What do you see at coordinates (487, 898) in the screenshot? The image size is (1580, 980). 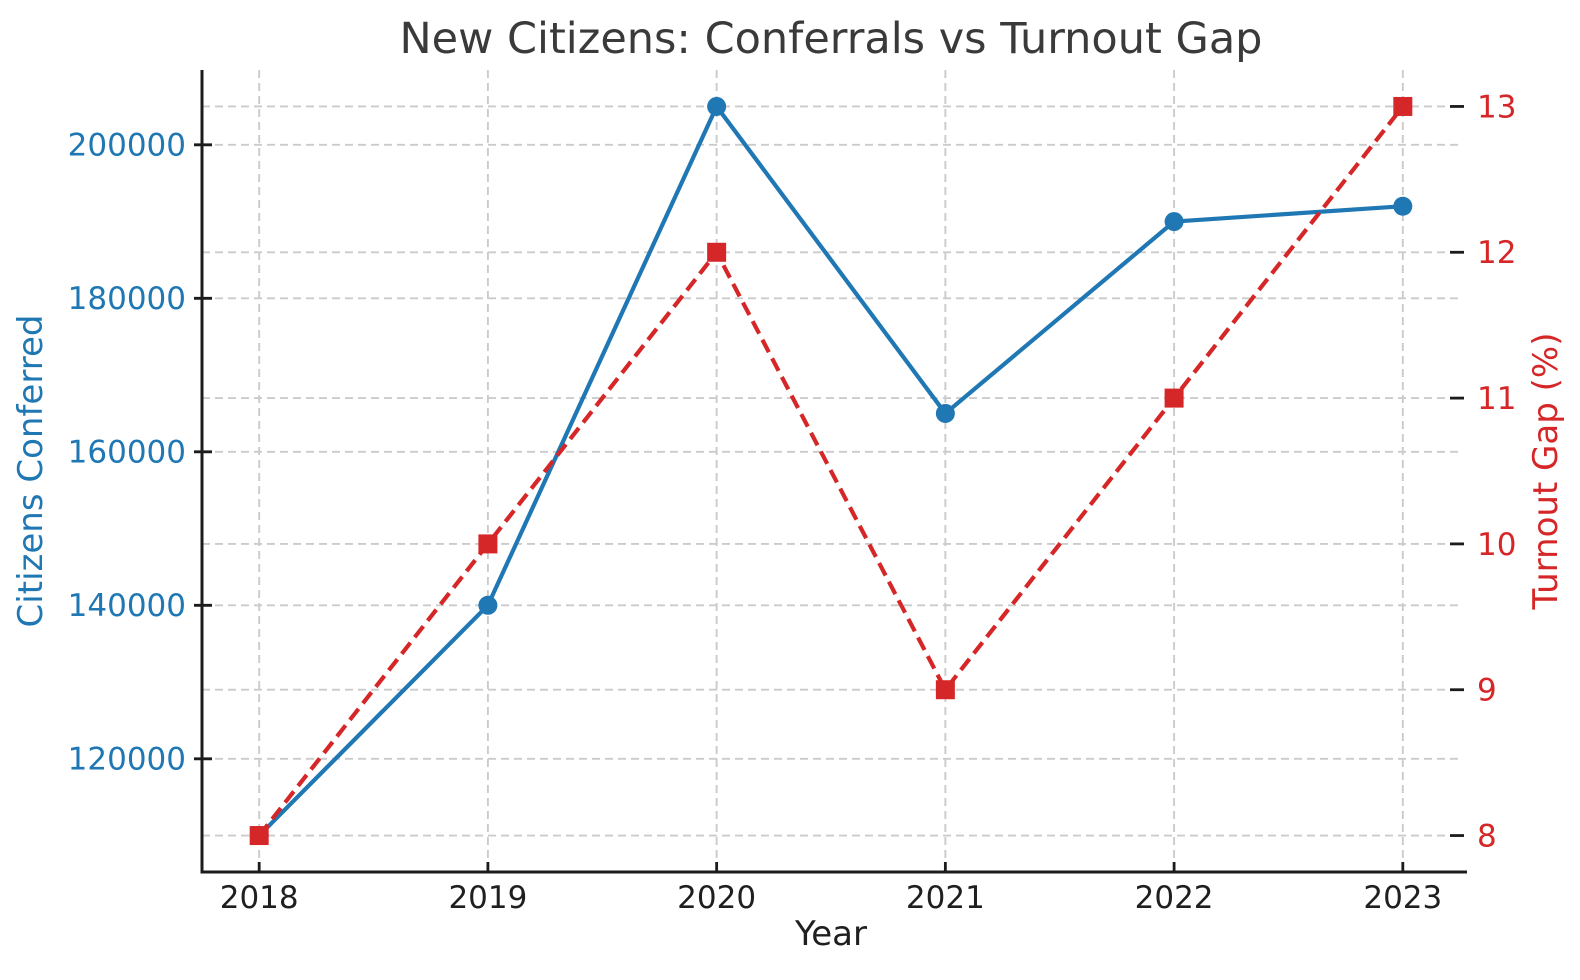 I see `x-tick-label: 2019` at bounding box center [487, 898].